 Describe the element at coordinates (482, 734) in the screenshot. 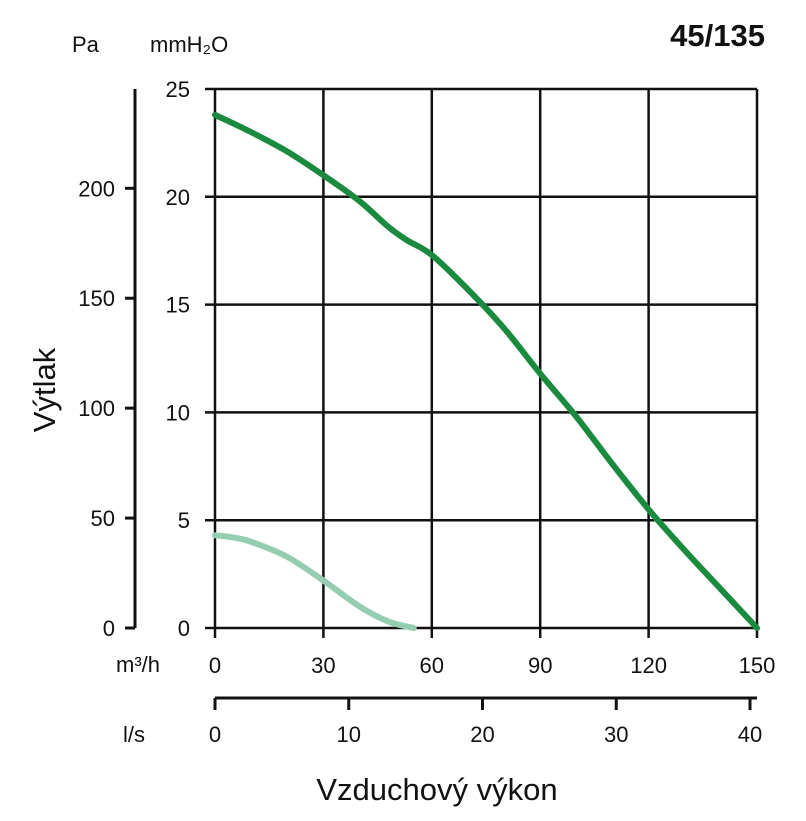

I see `x-tick-label-ls: 20` at that location.